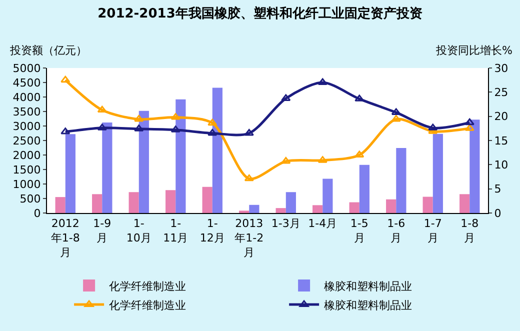  I want to click on y2-tick-label: 5, so click(498, 189).